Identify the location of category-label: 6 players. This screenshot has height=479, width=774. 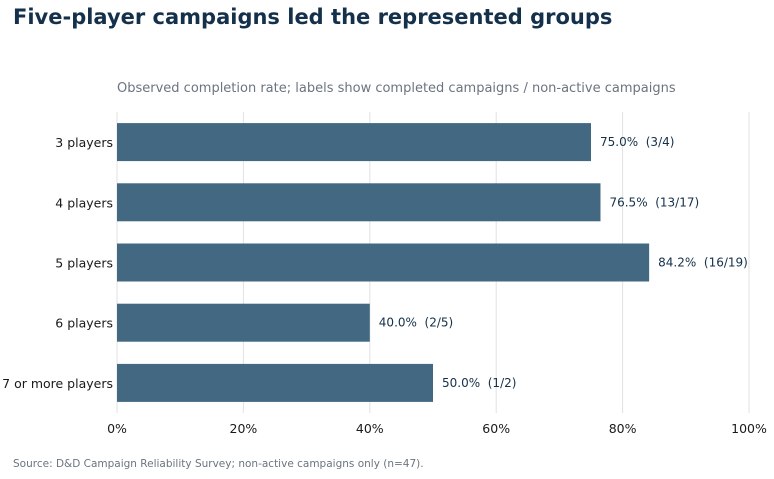
(84, 323).